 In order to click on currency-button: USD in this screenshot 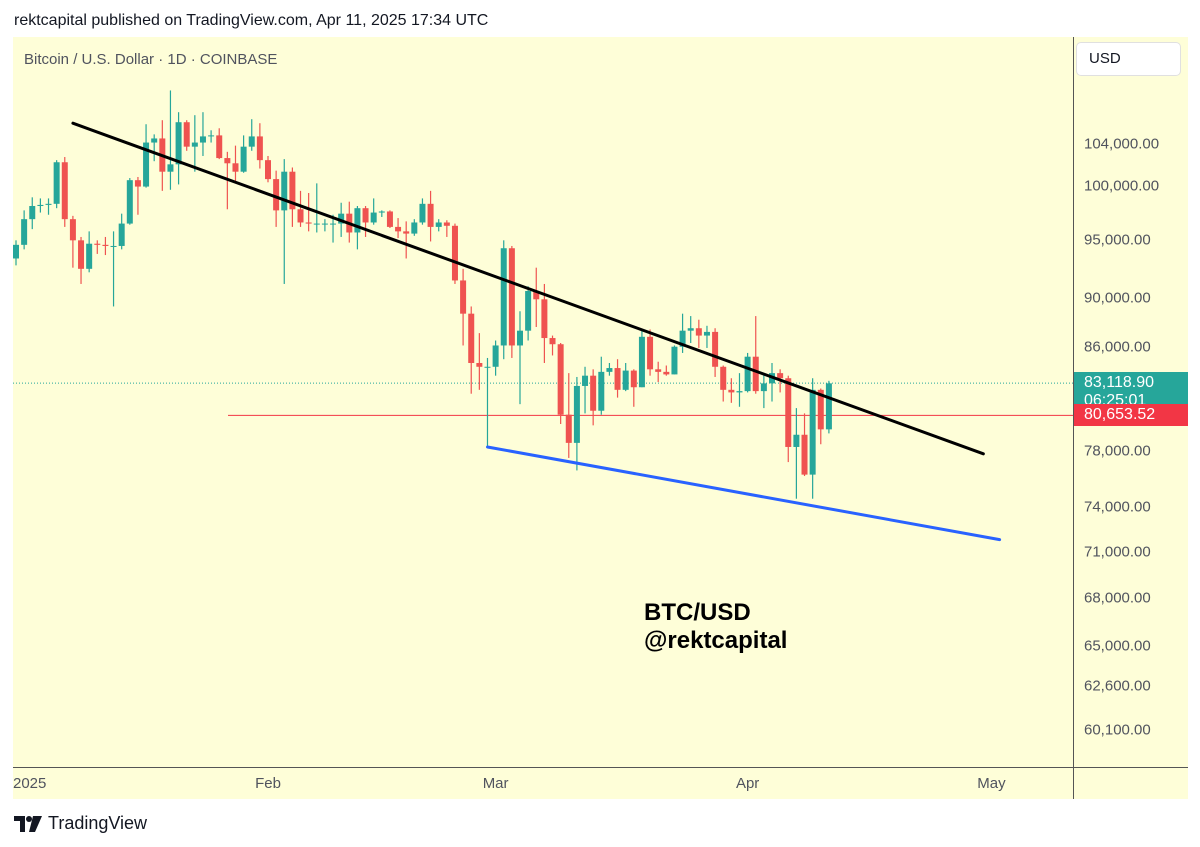, I will do `click(1128, 59)`.